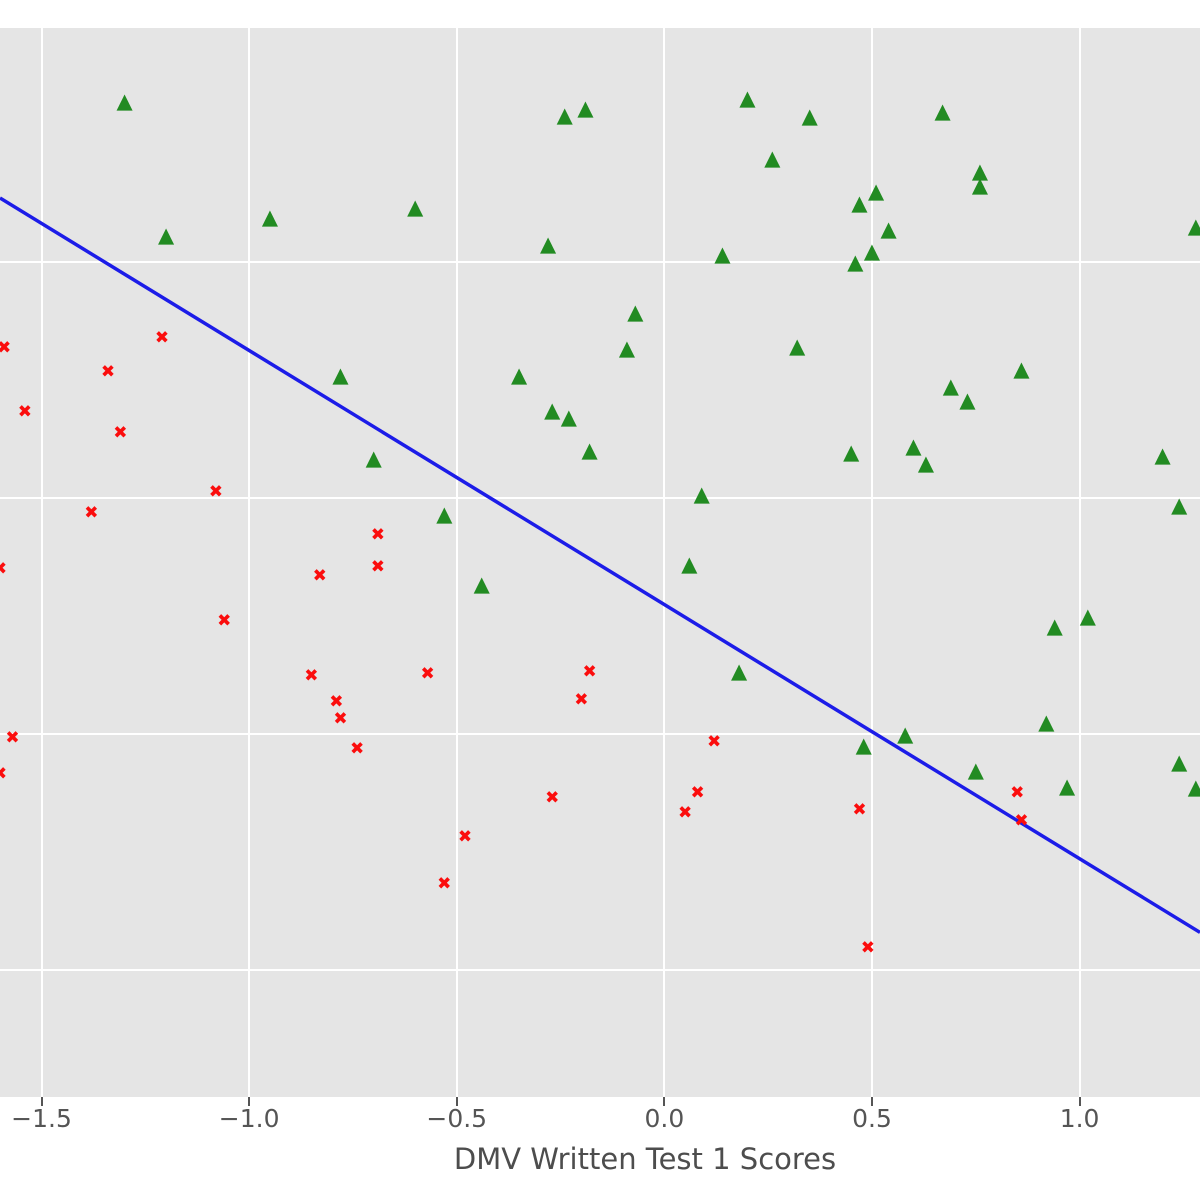  What do you see at coordinates (457, 1118) in the screenshot?
I see `x-tick-label: −0.5` at bounding box center [457, 1118].